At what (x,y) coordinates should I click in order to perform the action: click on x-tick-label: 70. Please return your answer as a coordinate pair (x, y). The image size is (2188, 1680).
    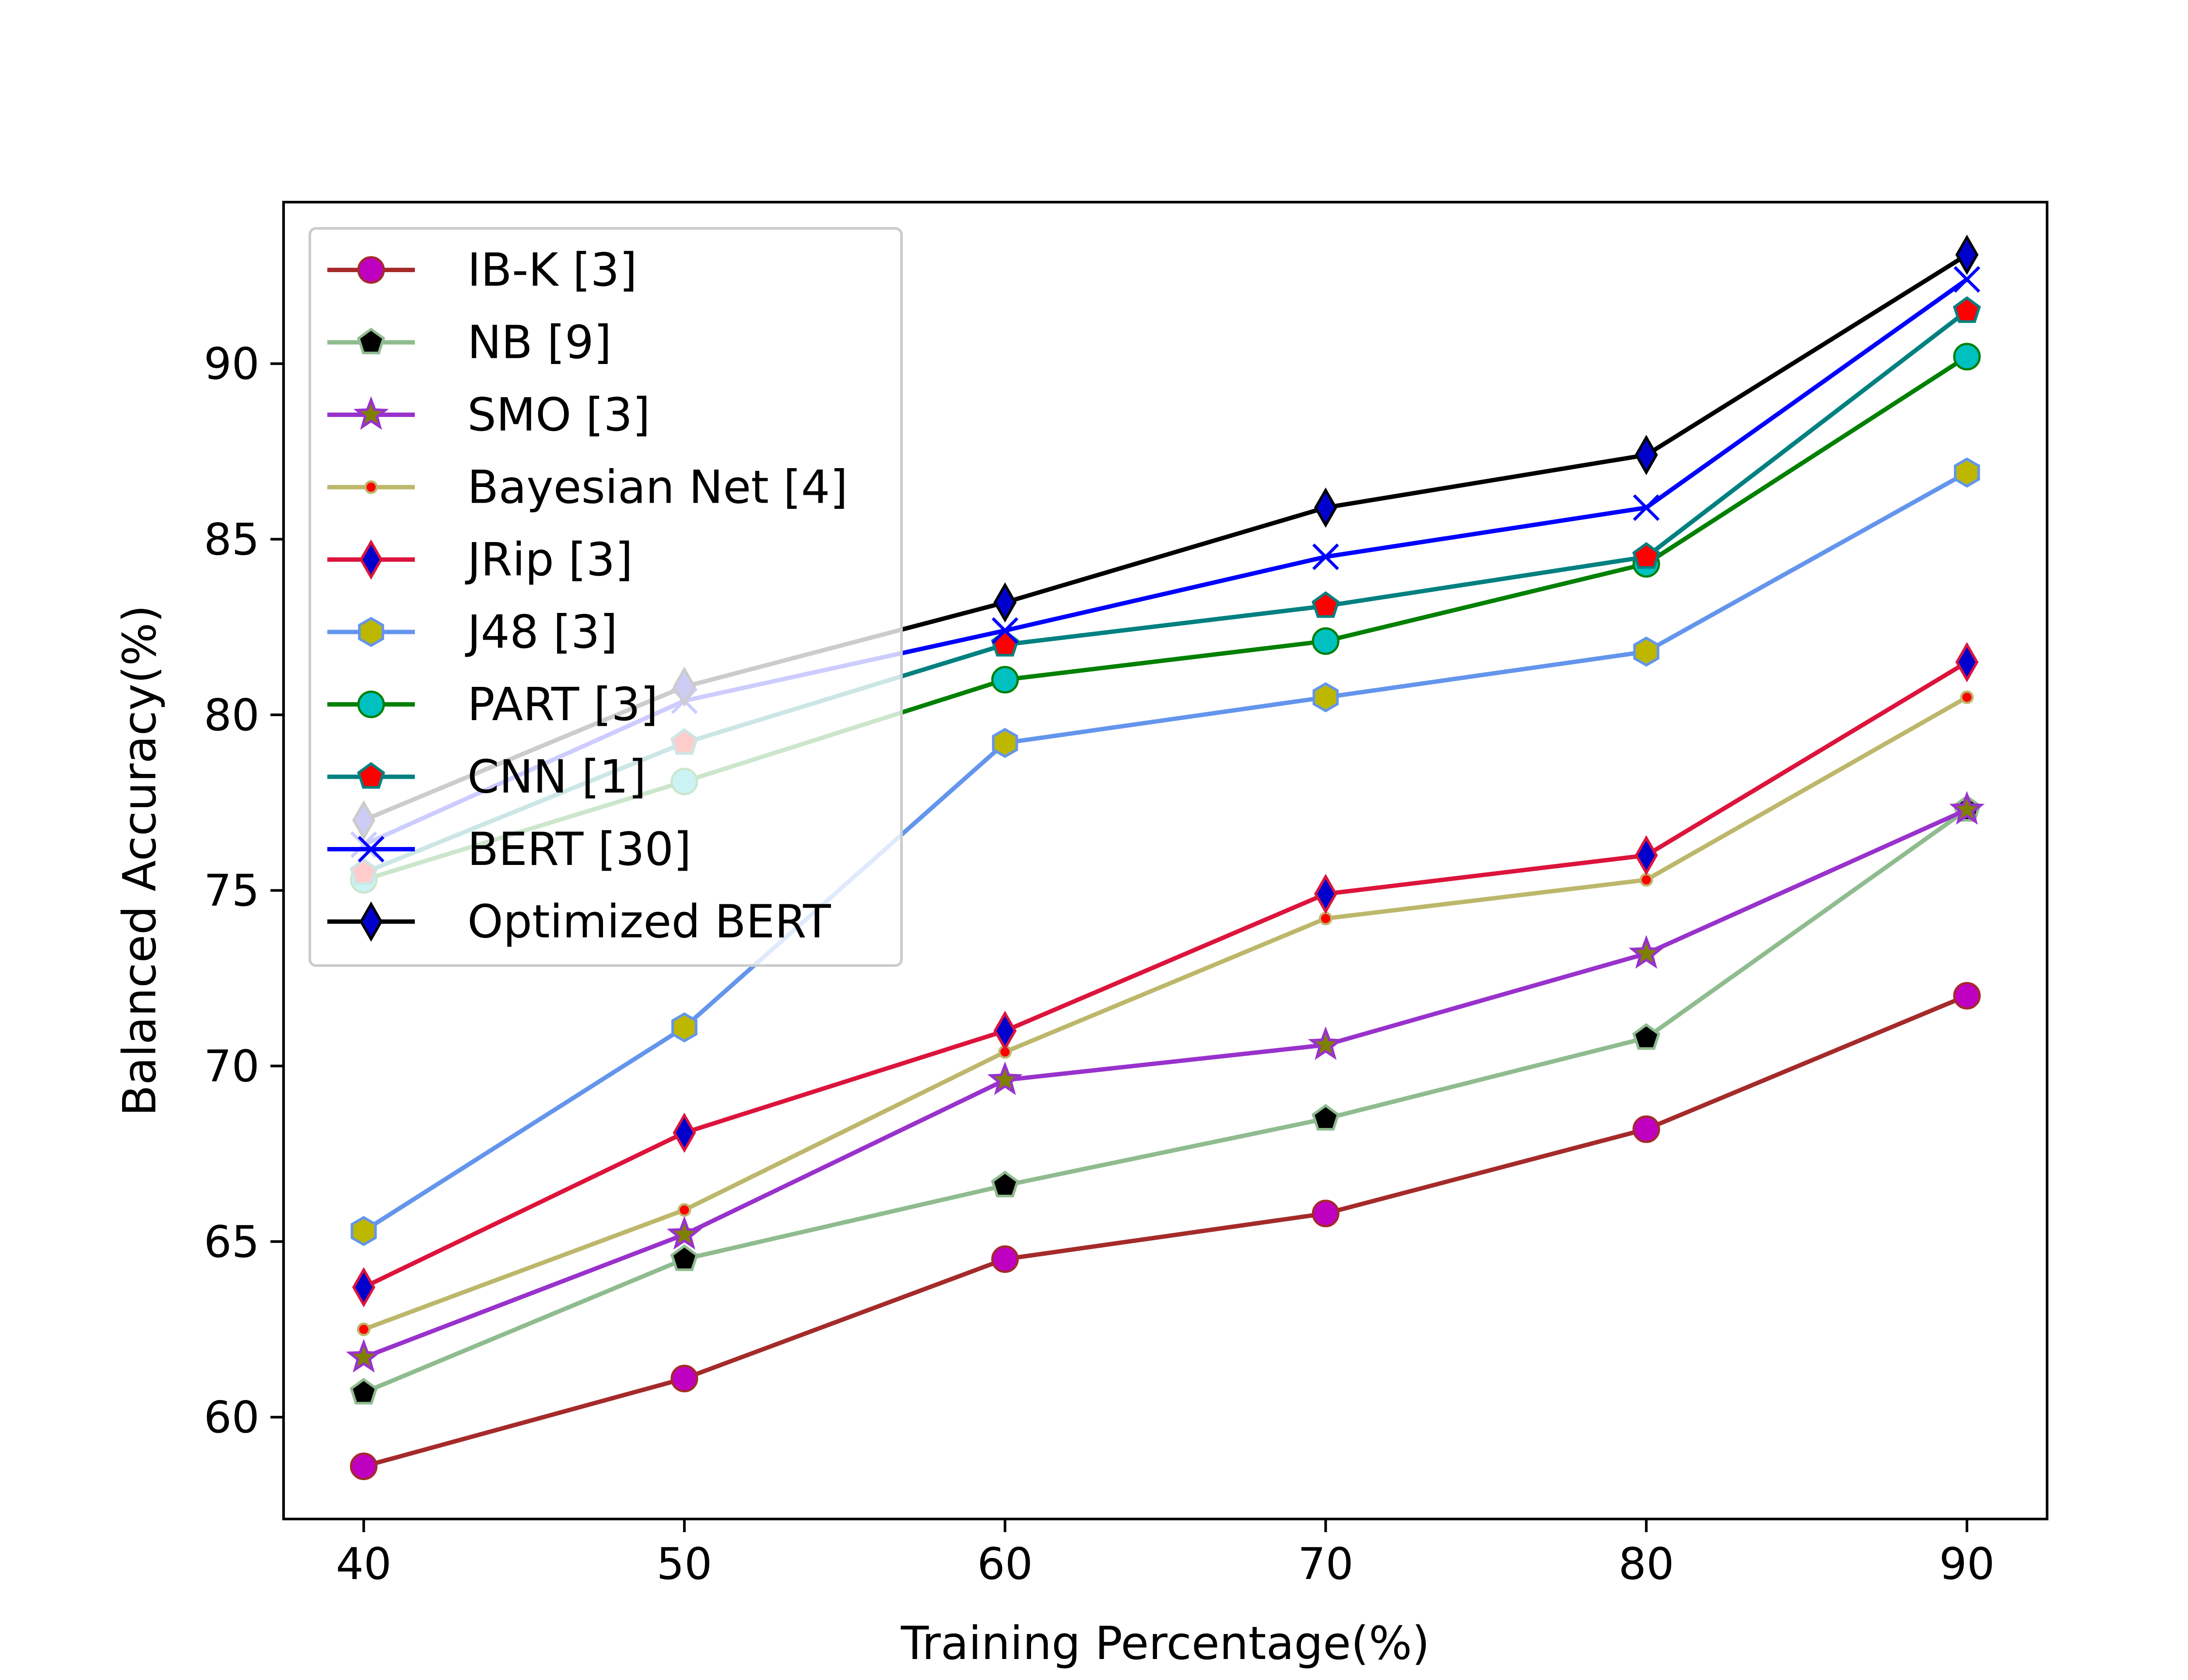
    Looking at the image, I should click on (1326, 1563).